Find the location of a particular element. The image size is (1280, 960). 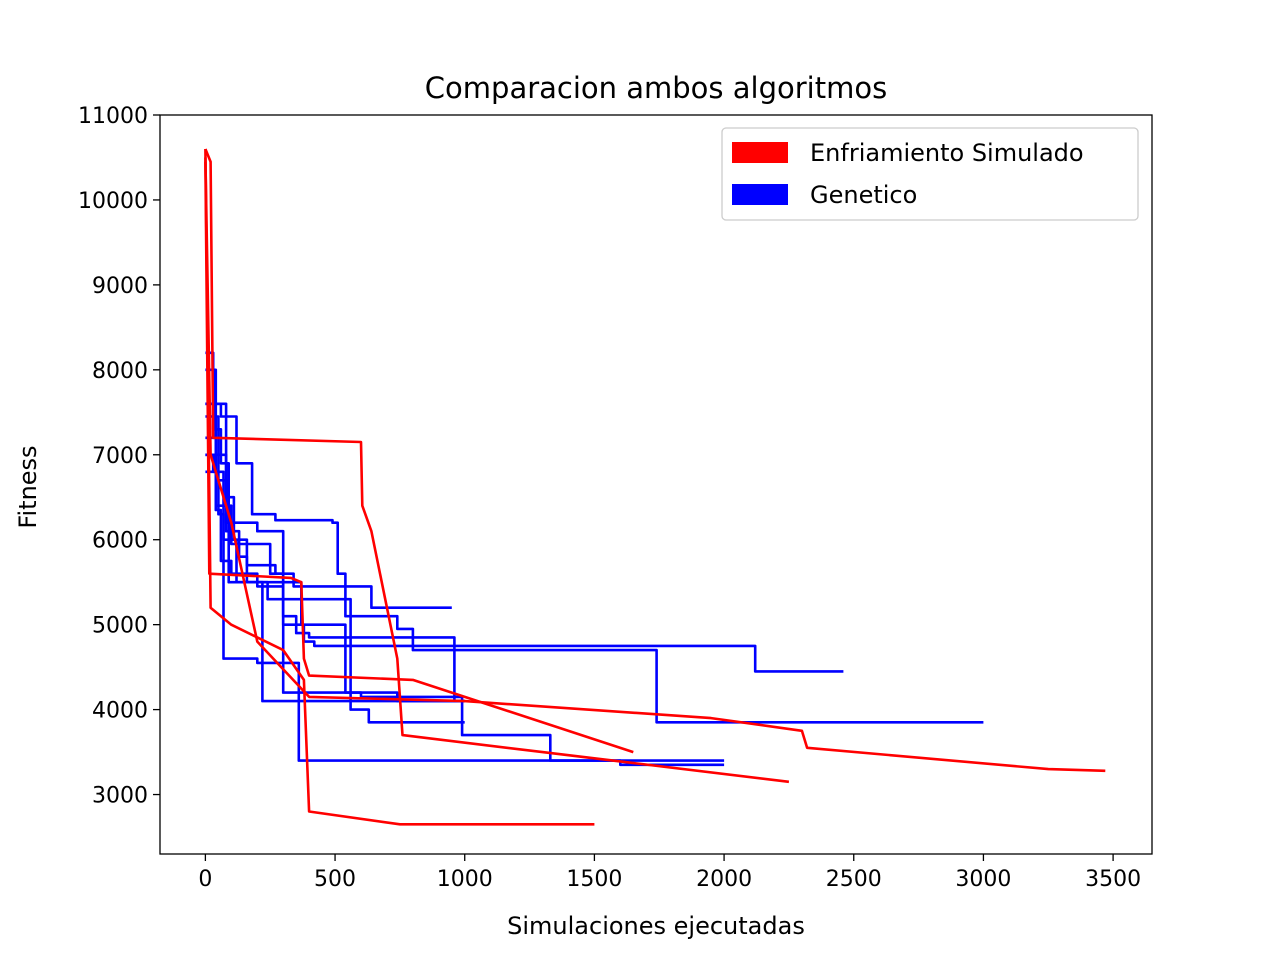

x-tick-label: 3000 is located at coordinates (983, 879).